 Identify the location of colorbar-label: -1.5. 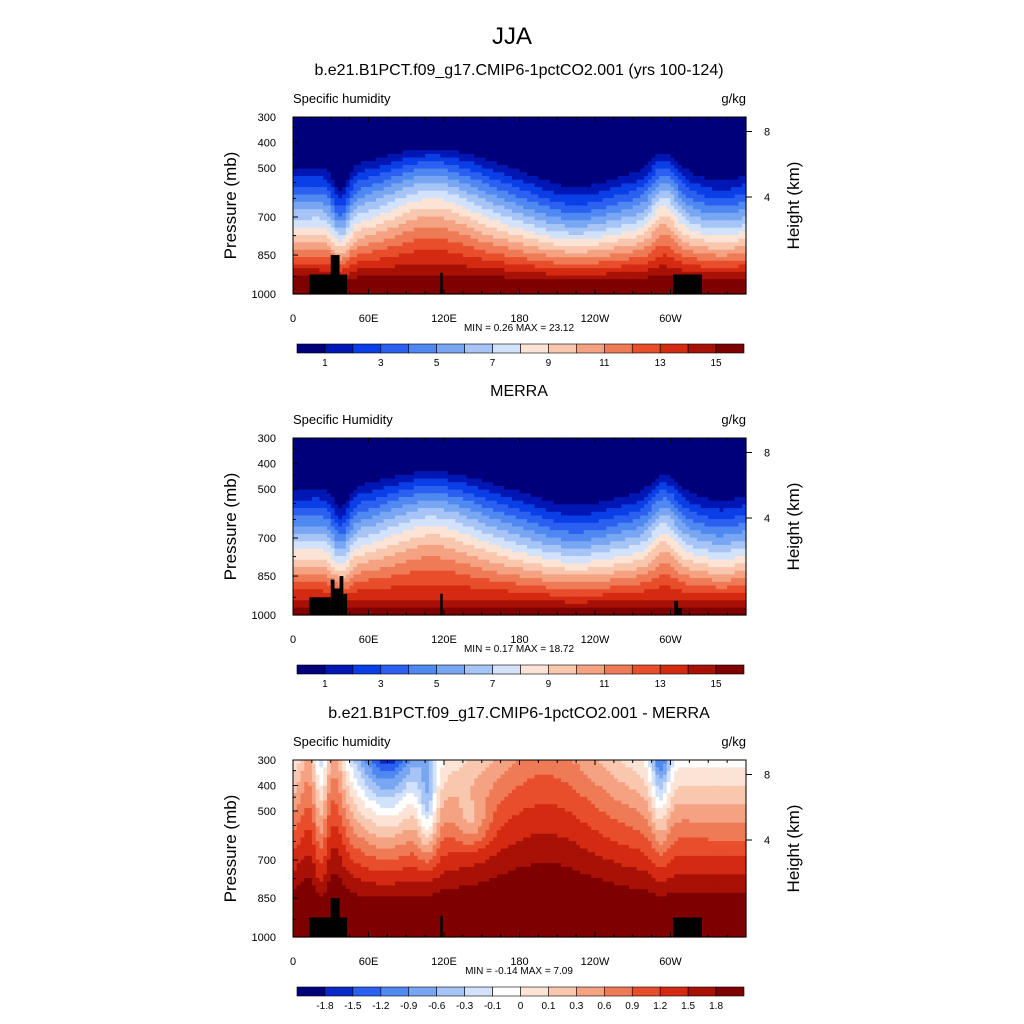
(353, 1006).